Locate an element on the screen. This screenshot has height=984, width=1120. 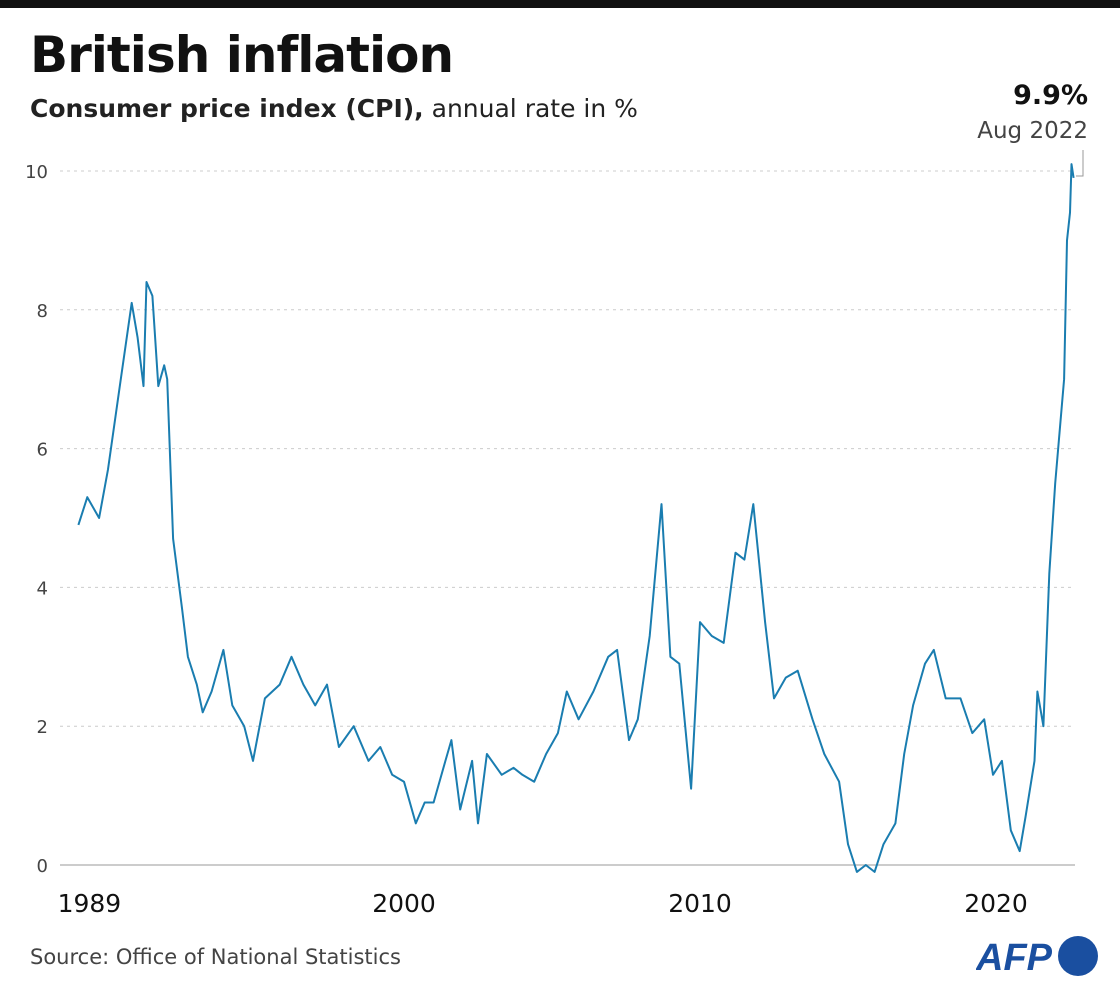
annotation-date: Aug 2022 is located at coordinates (1032, 131).